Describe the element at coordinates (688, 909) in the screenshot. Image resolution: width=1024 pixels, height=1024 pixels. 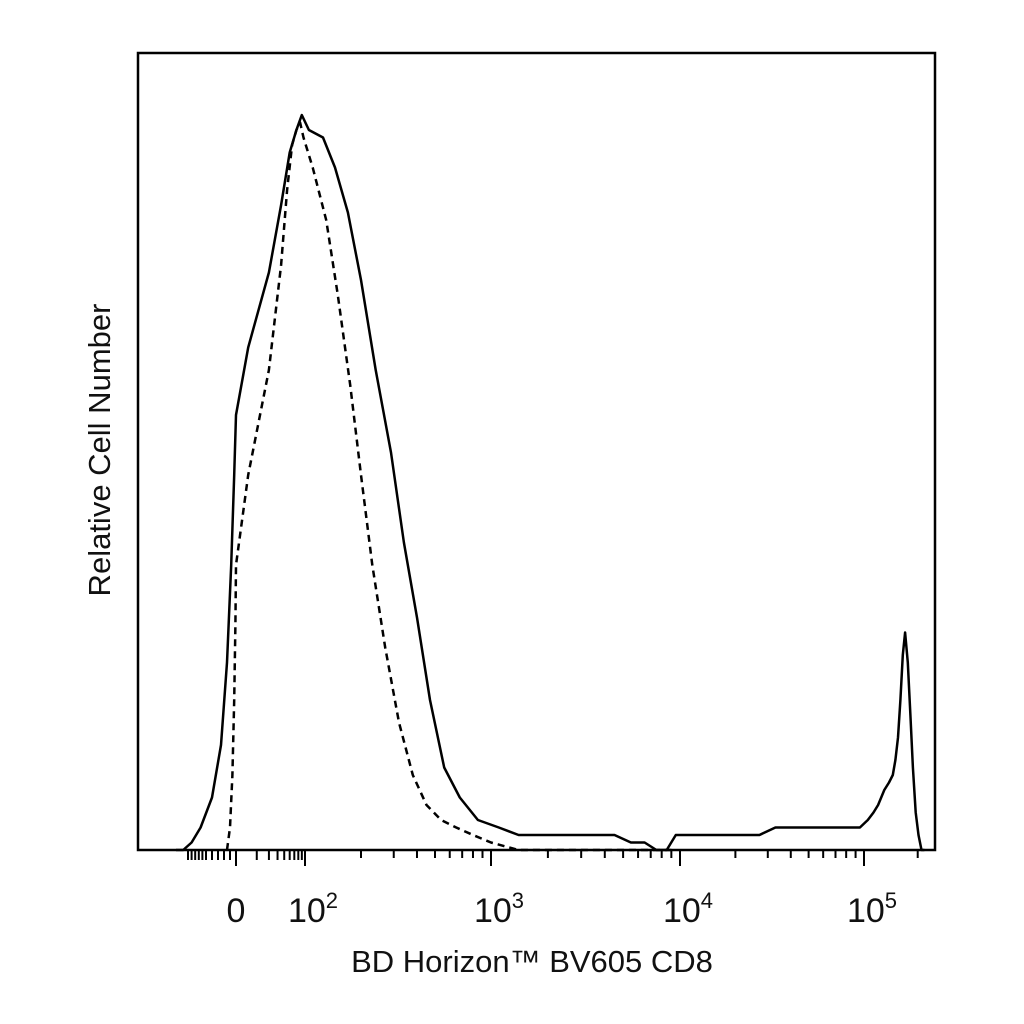
I see `x-tick-label: 10⁴` at that location.